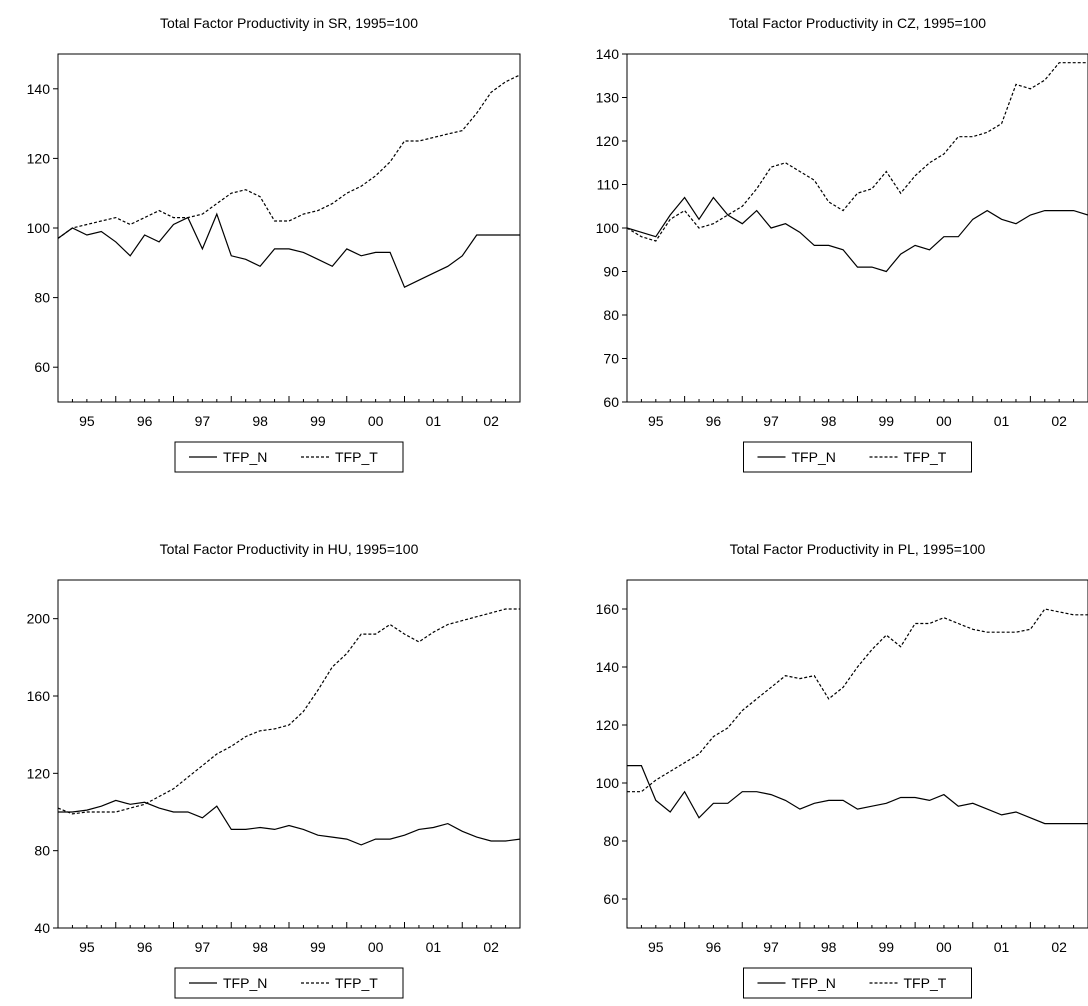 This screenshot has width=1088, height=1006. Describe the element at coordinates (608, 185) in the screenshot. I see `y-tick-label: 110` at that location.